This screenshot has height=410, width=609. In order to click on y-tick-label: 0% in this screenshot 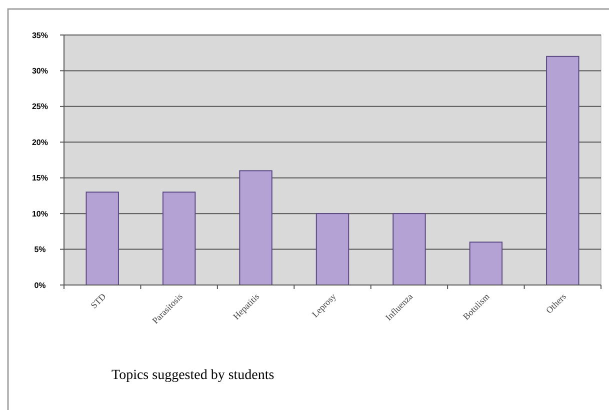, I will do `click(40, 285)`.